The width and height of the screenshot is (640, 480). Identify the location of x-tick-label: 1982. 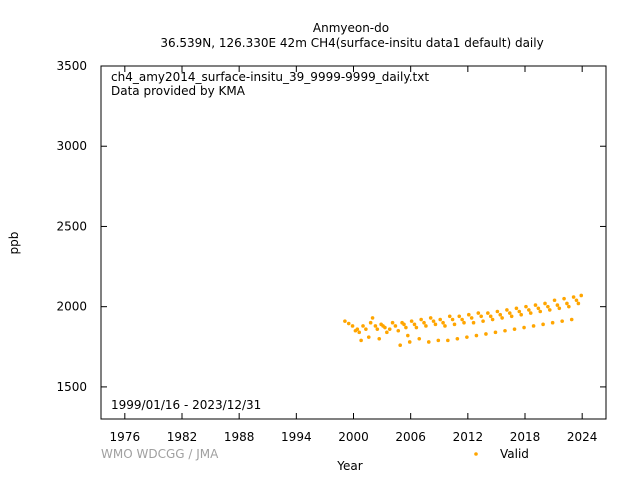
(182, 437).